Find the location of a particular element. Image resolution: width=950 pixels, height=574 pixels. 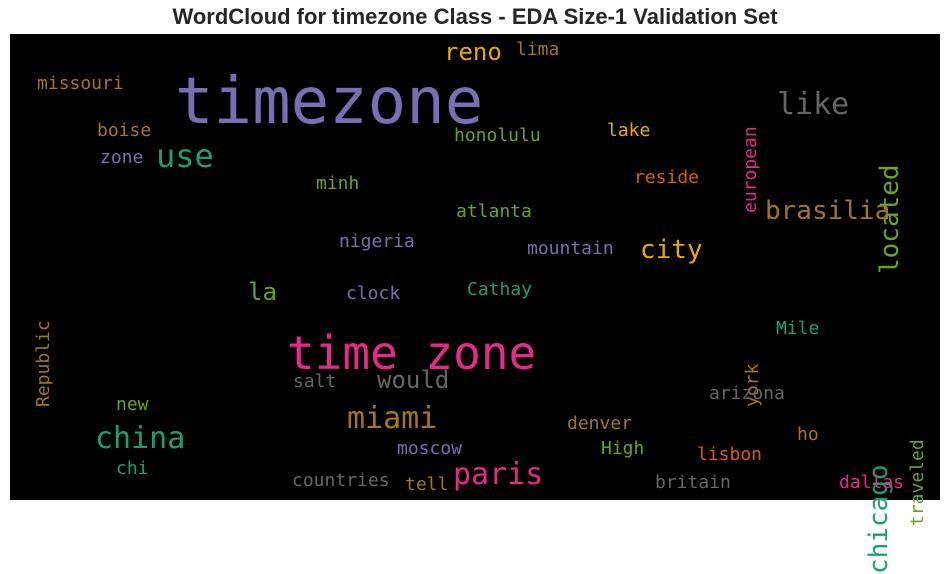

word-republic: Republic is located at coordinates (43, 363).